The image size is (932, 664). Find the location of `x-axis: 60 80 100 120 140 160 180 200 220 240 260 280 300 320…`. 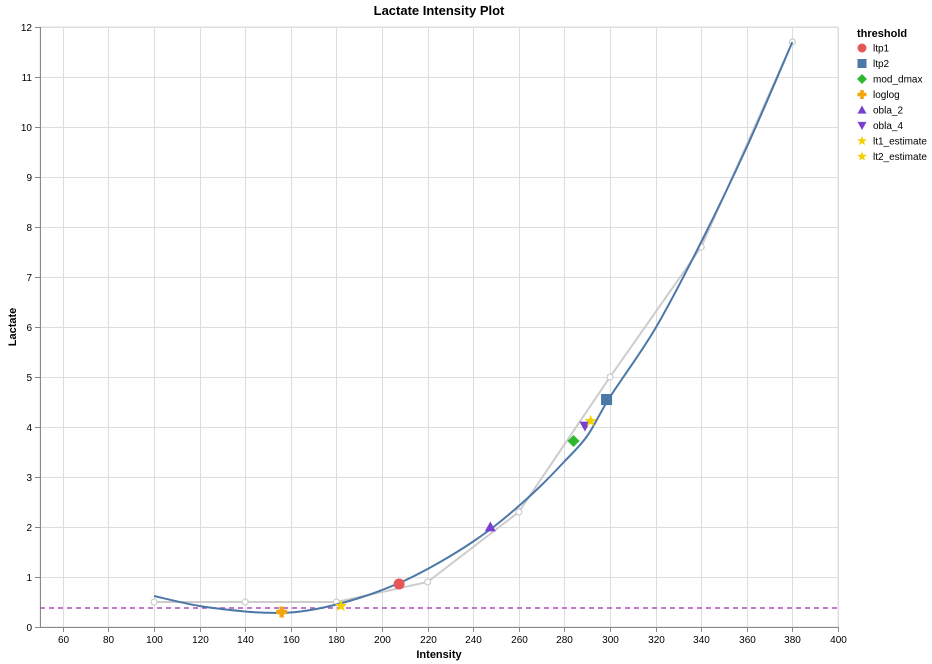

x-axis: 60 80 100 120 140 160 180 200 220 240 260 280 300 320… is located at coordinates (443, 636).